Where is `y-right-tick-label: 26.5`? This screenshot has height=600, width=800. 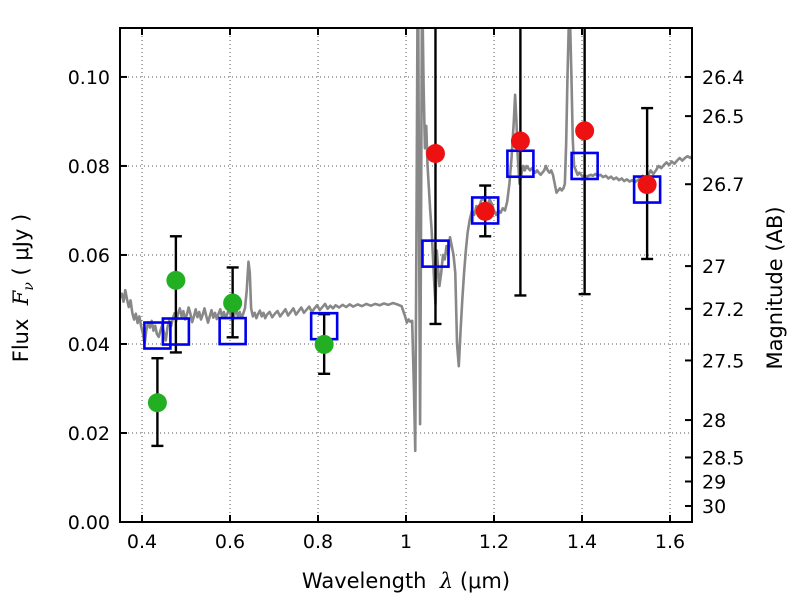 y-right-tick-label: 26.5 is located at coordinates (723, 117).